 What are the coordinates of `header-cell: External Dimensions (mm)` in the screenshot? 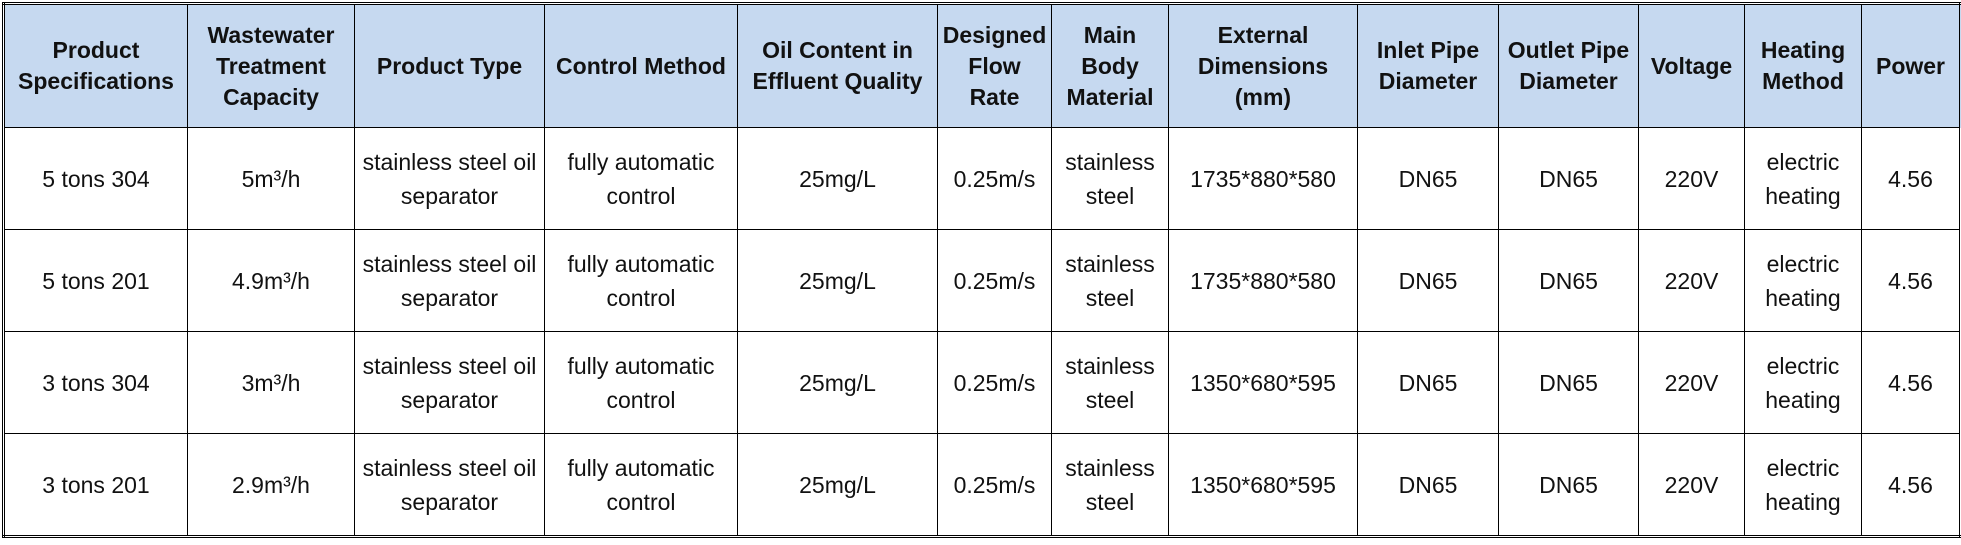 It's located at (1263, 65).